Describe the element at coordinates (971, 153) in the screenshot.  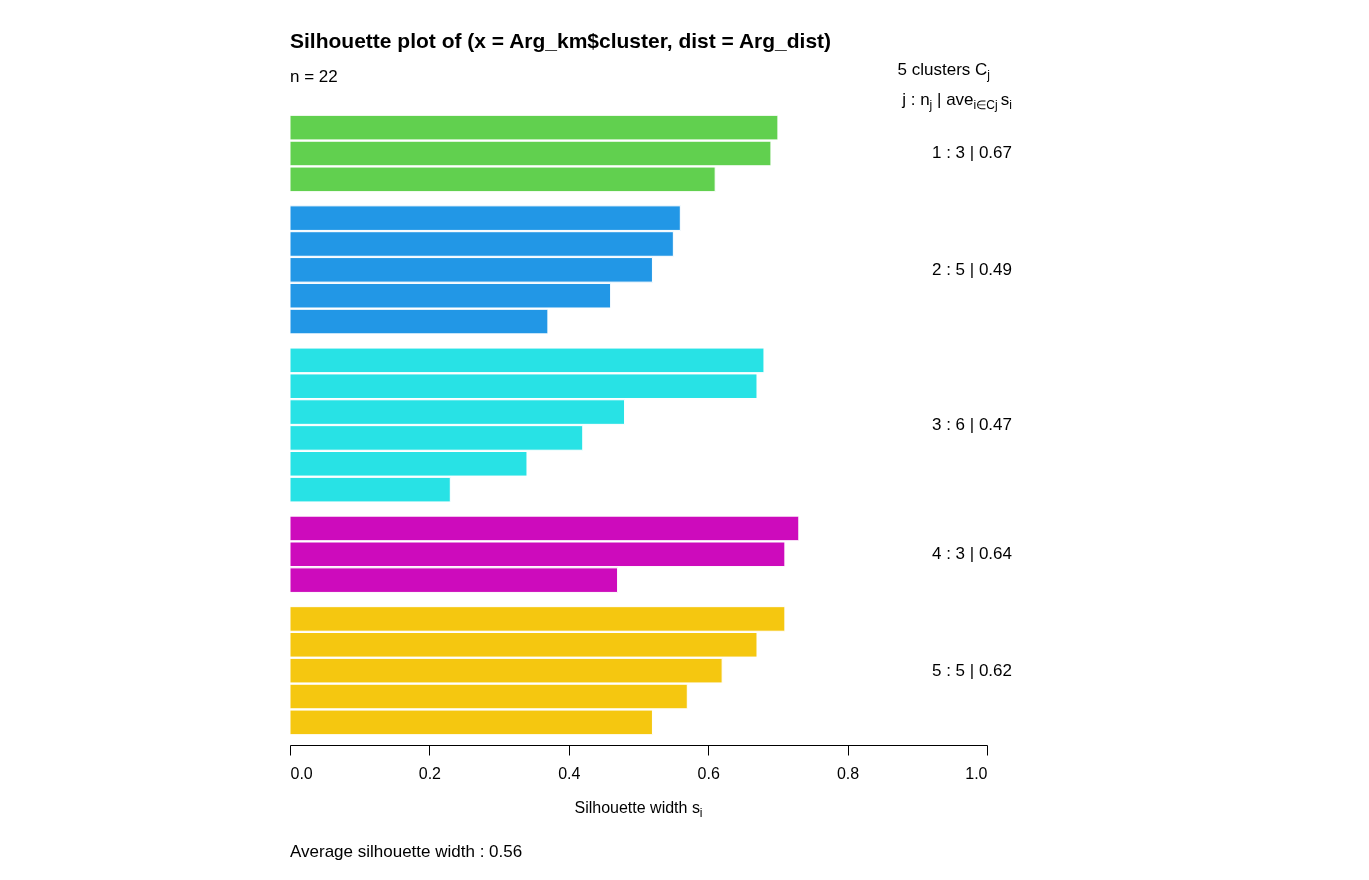
I see `annotation: 1 : 3 | 0.67` at that location.